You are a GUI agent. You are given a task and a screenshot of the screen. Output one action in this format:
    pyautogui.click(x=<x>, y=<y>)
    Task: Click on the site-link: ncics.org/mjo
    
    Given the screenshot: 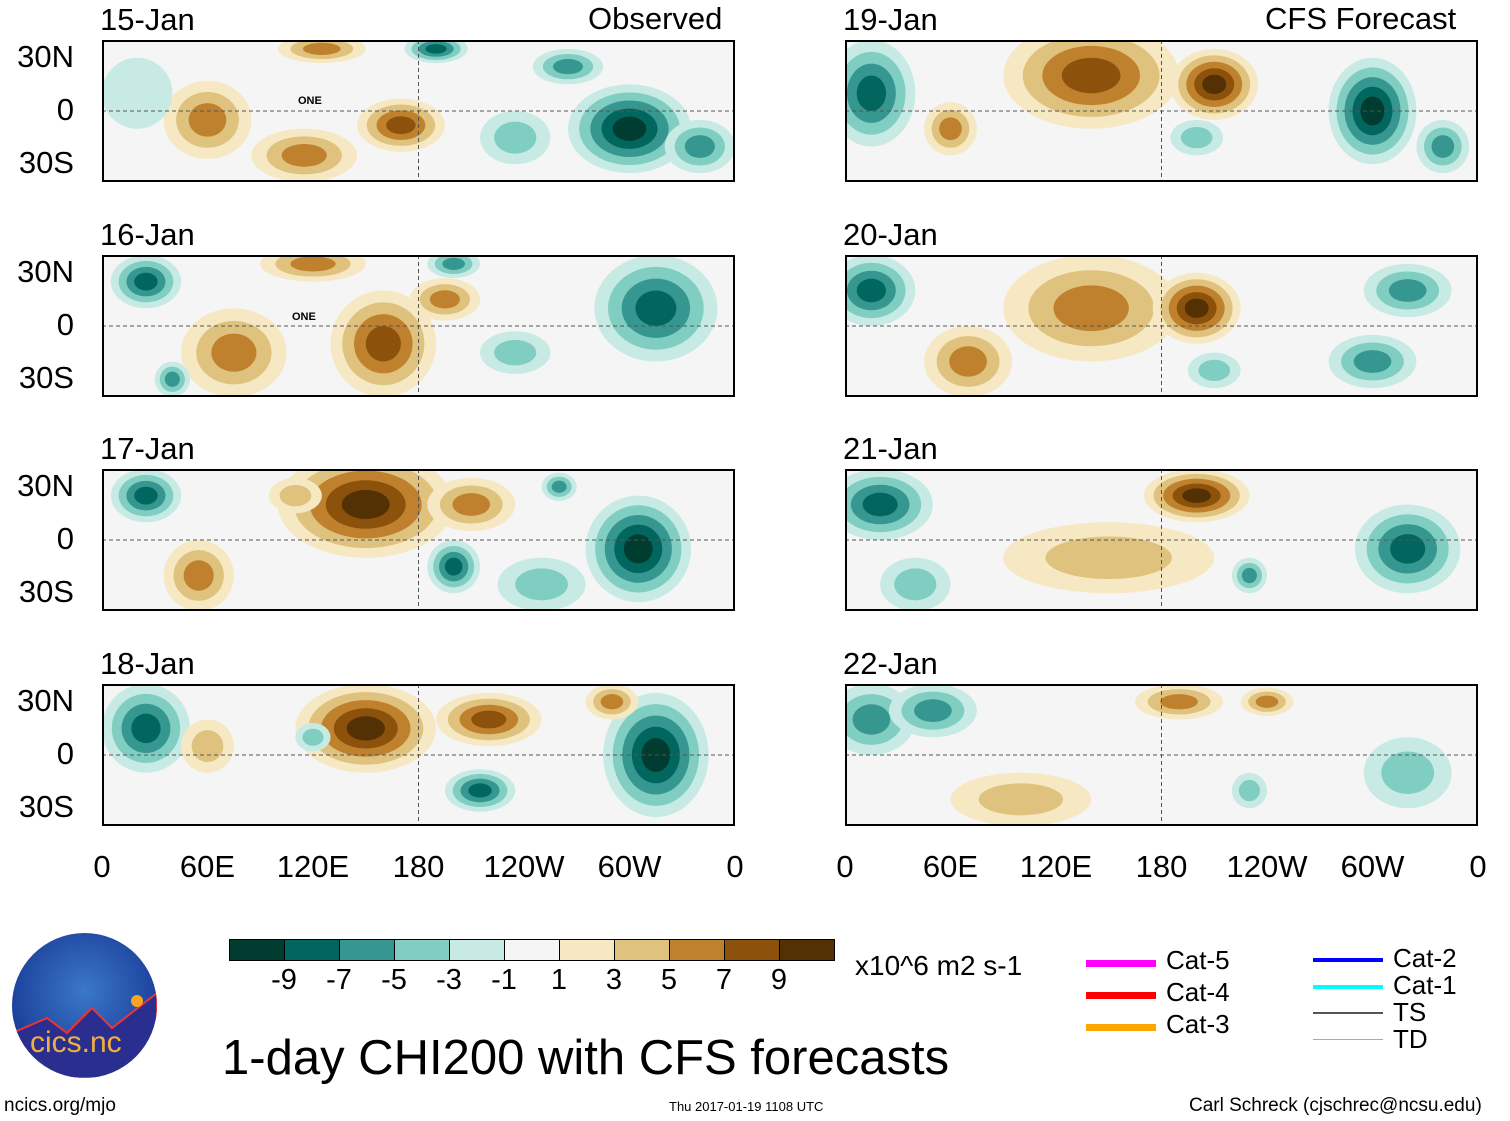 What is the action you would take?
    pyautogui.click(x=60, y=1105)
    